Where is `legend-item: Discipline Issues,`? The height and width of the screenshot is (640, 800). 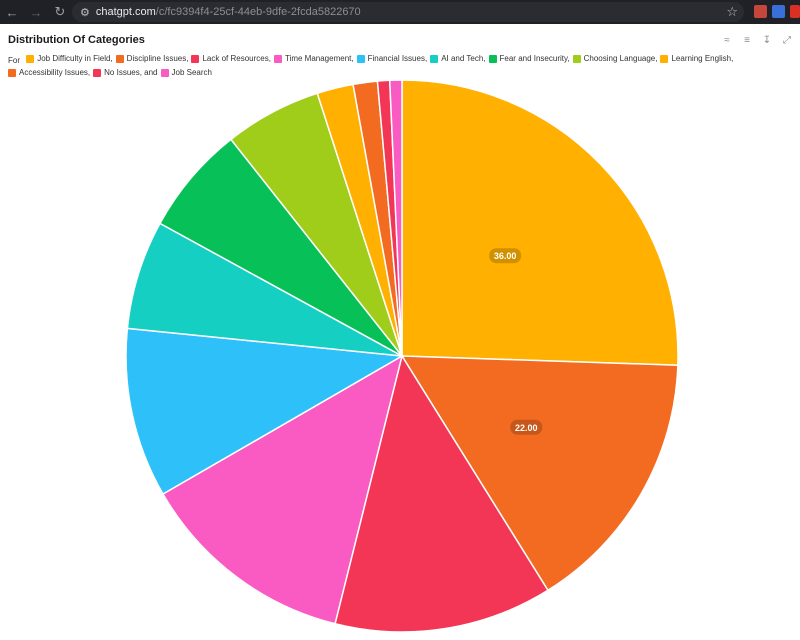
legend-item: Discipline Issues, is located at coordinates (152, 59).